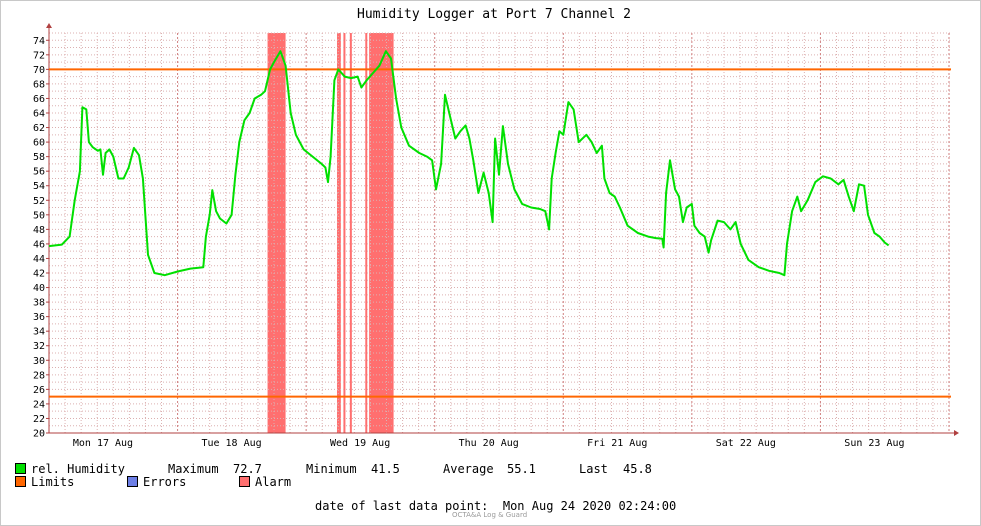 Image resolution: width=981 pixels, height=526 pixels. Describe the element at coordinates (20, 468) in the screenshot. I see `humidity-swatch` at that location.